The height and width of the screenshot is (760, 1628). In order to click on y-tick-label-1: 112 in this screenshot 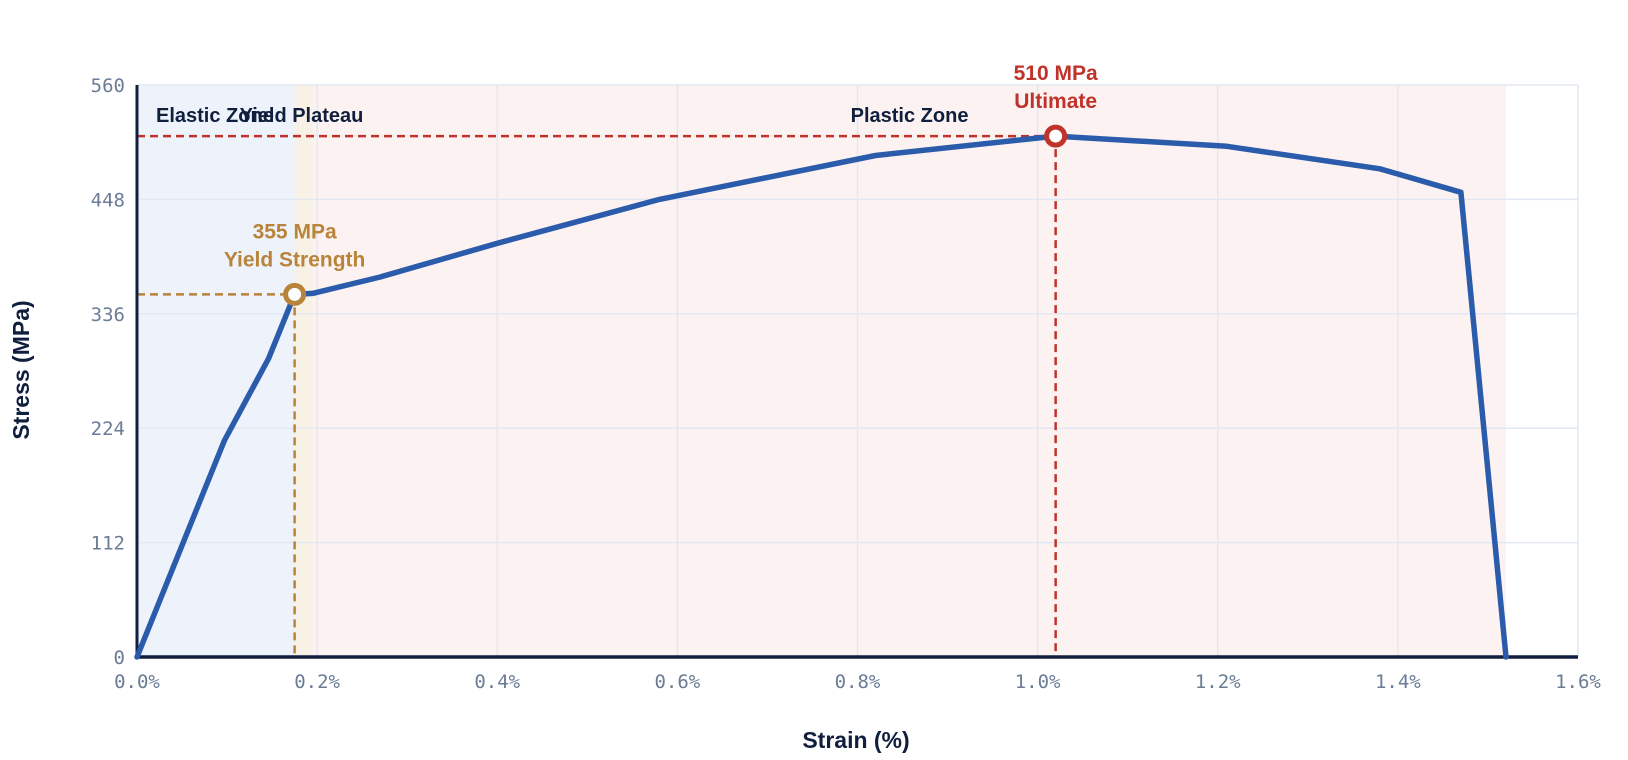, I will do `click(108, 544)`.